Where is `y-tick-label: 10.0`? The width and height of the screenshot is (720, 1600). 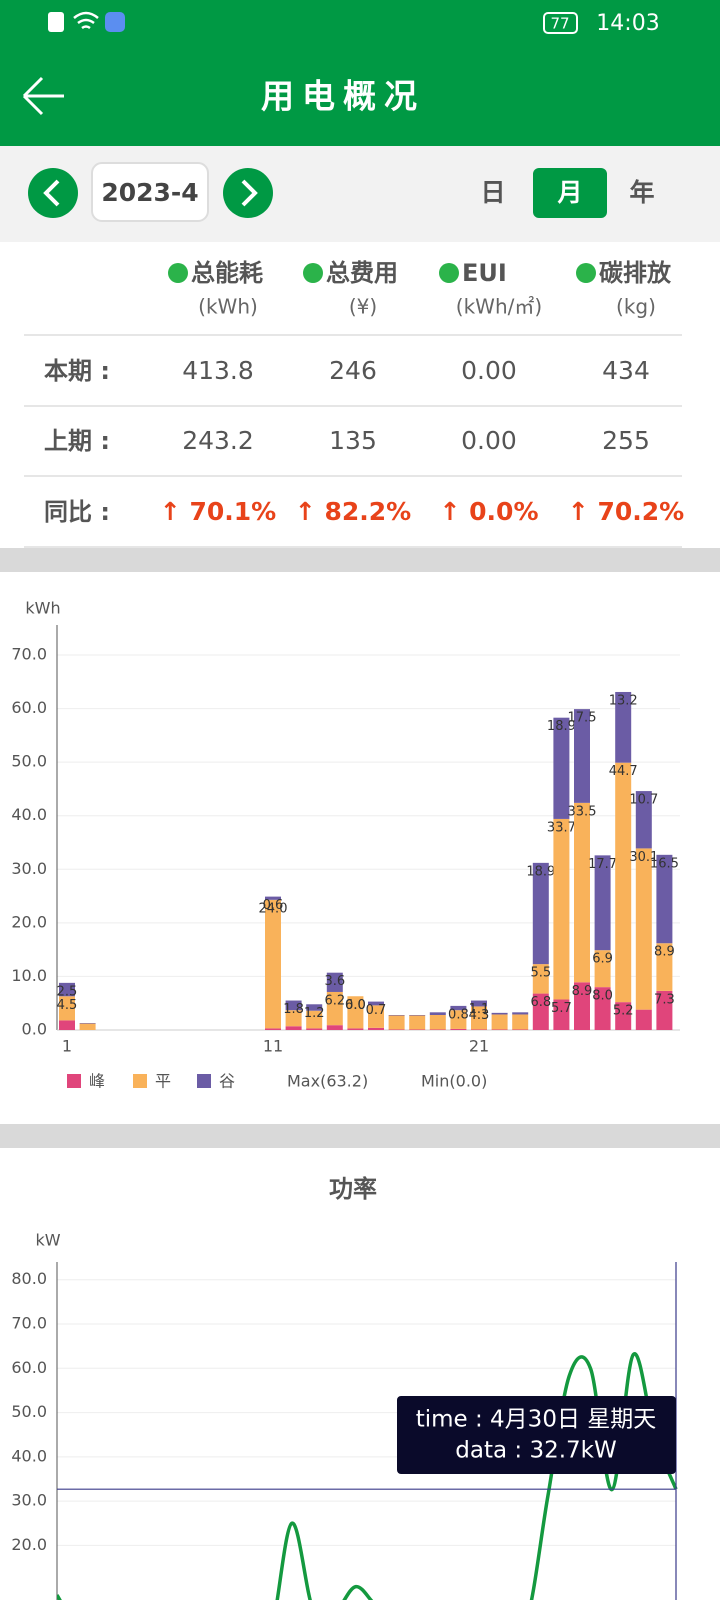 y-tick-label: 10.0 is located at coordinates (29, 975).